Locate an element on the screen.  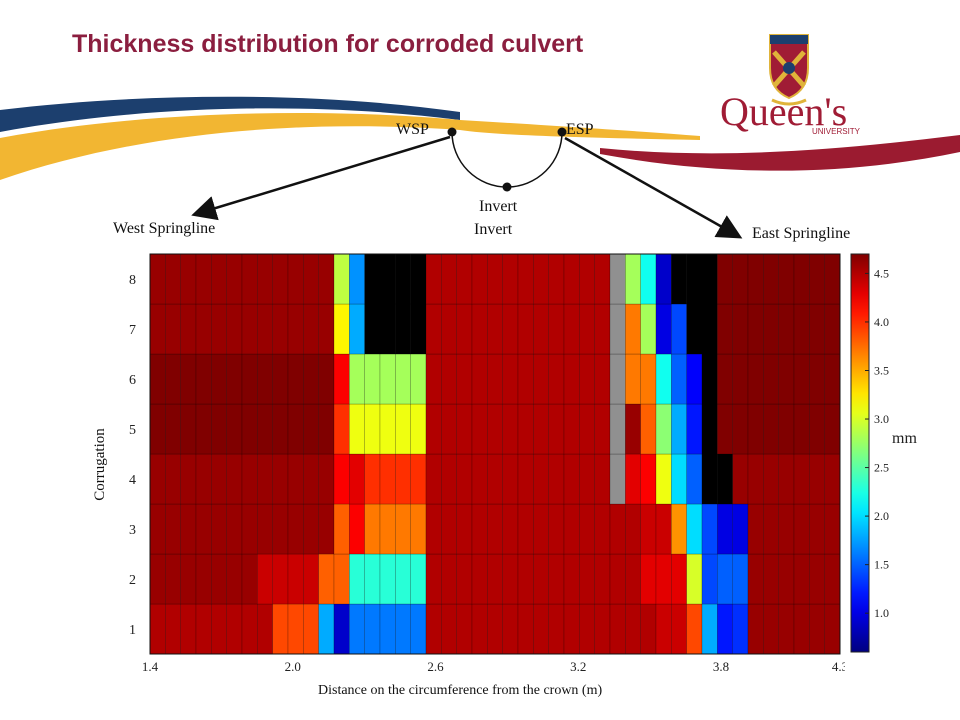
y-tick-label: 2 is located at coordinates (132, 580).